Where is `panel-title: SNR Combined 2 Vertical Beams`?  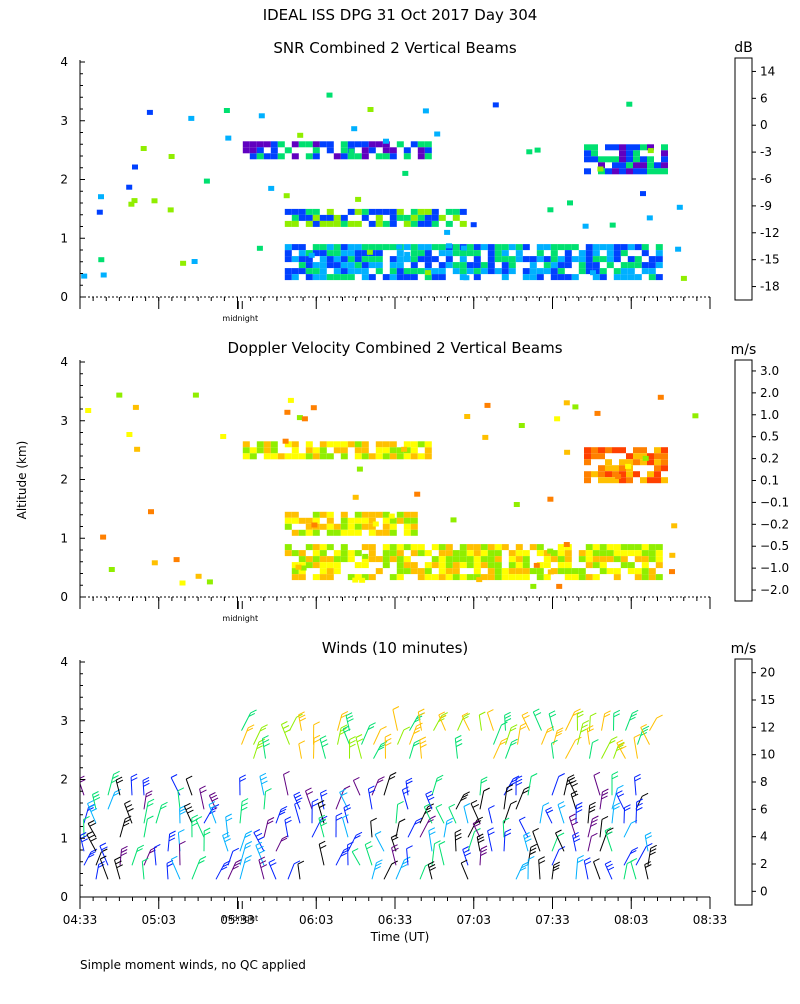
panel-title: SNR Combined 2 Vertical Beams is located at coordinates (394, 48).